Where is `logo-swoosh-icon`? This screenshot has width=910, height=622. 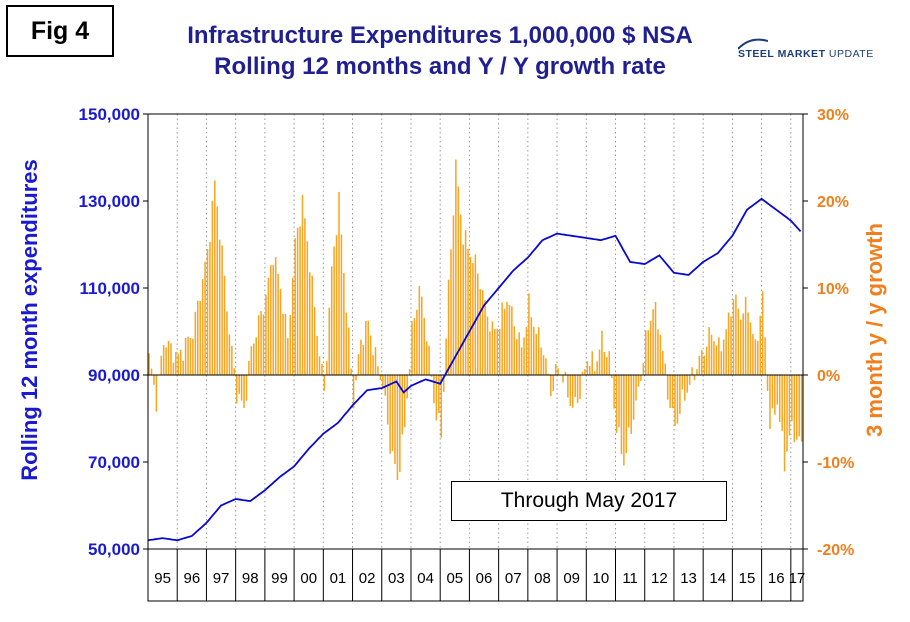
logo-swoosh-icon is located at coordinates (753, 44).